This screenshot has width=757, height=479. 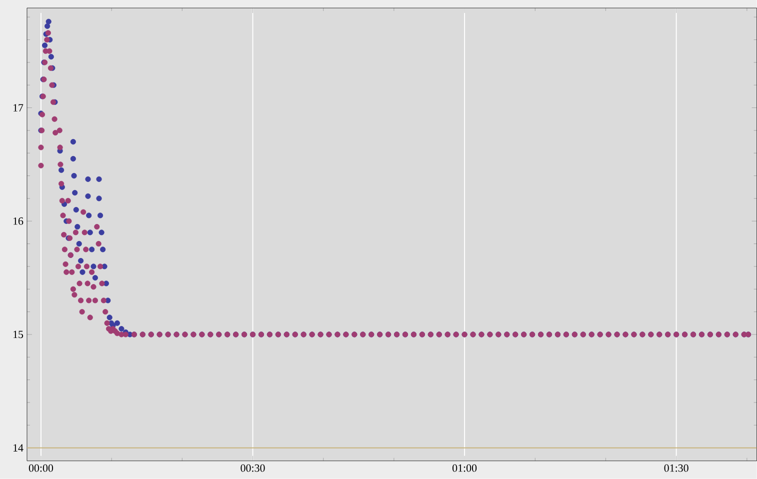 I want to click on y-tick-label: 15, so click(x=18, y=334).